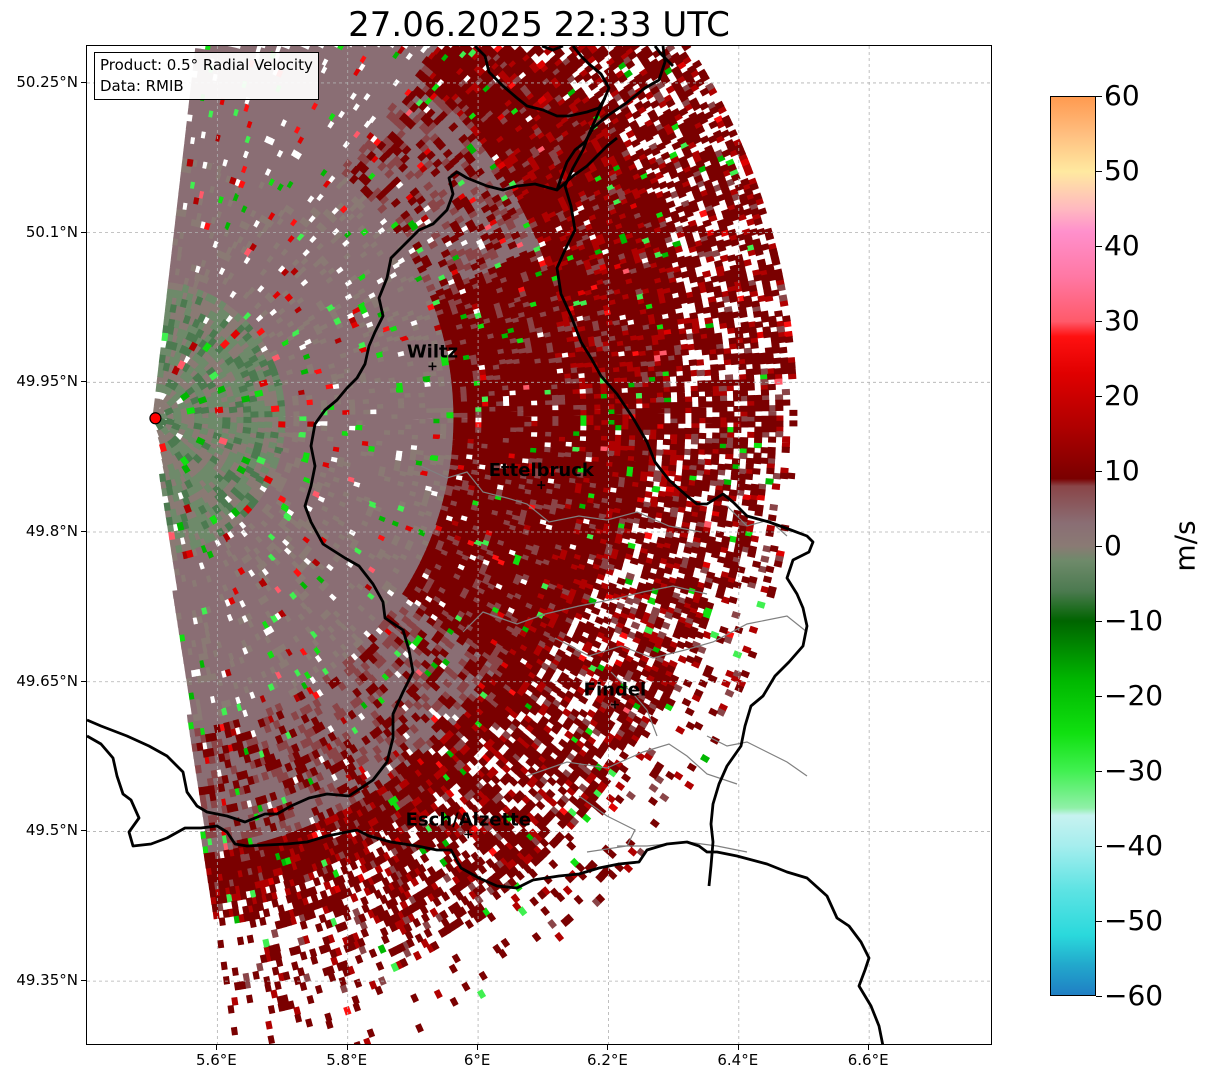  I want to click on colorbar-tick-label: 0, so click(1113, 545).